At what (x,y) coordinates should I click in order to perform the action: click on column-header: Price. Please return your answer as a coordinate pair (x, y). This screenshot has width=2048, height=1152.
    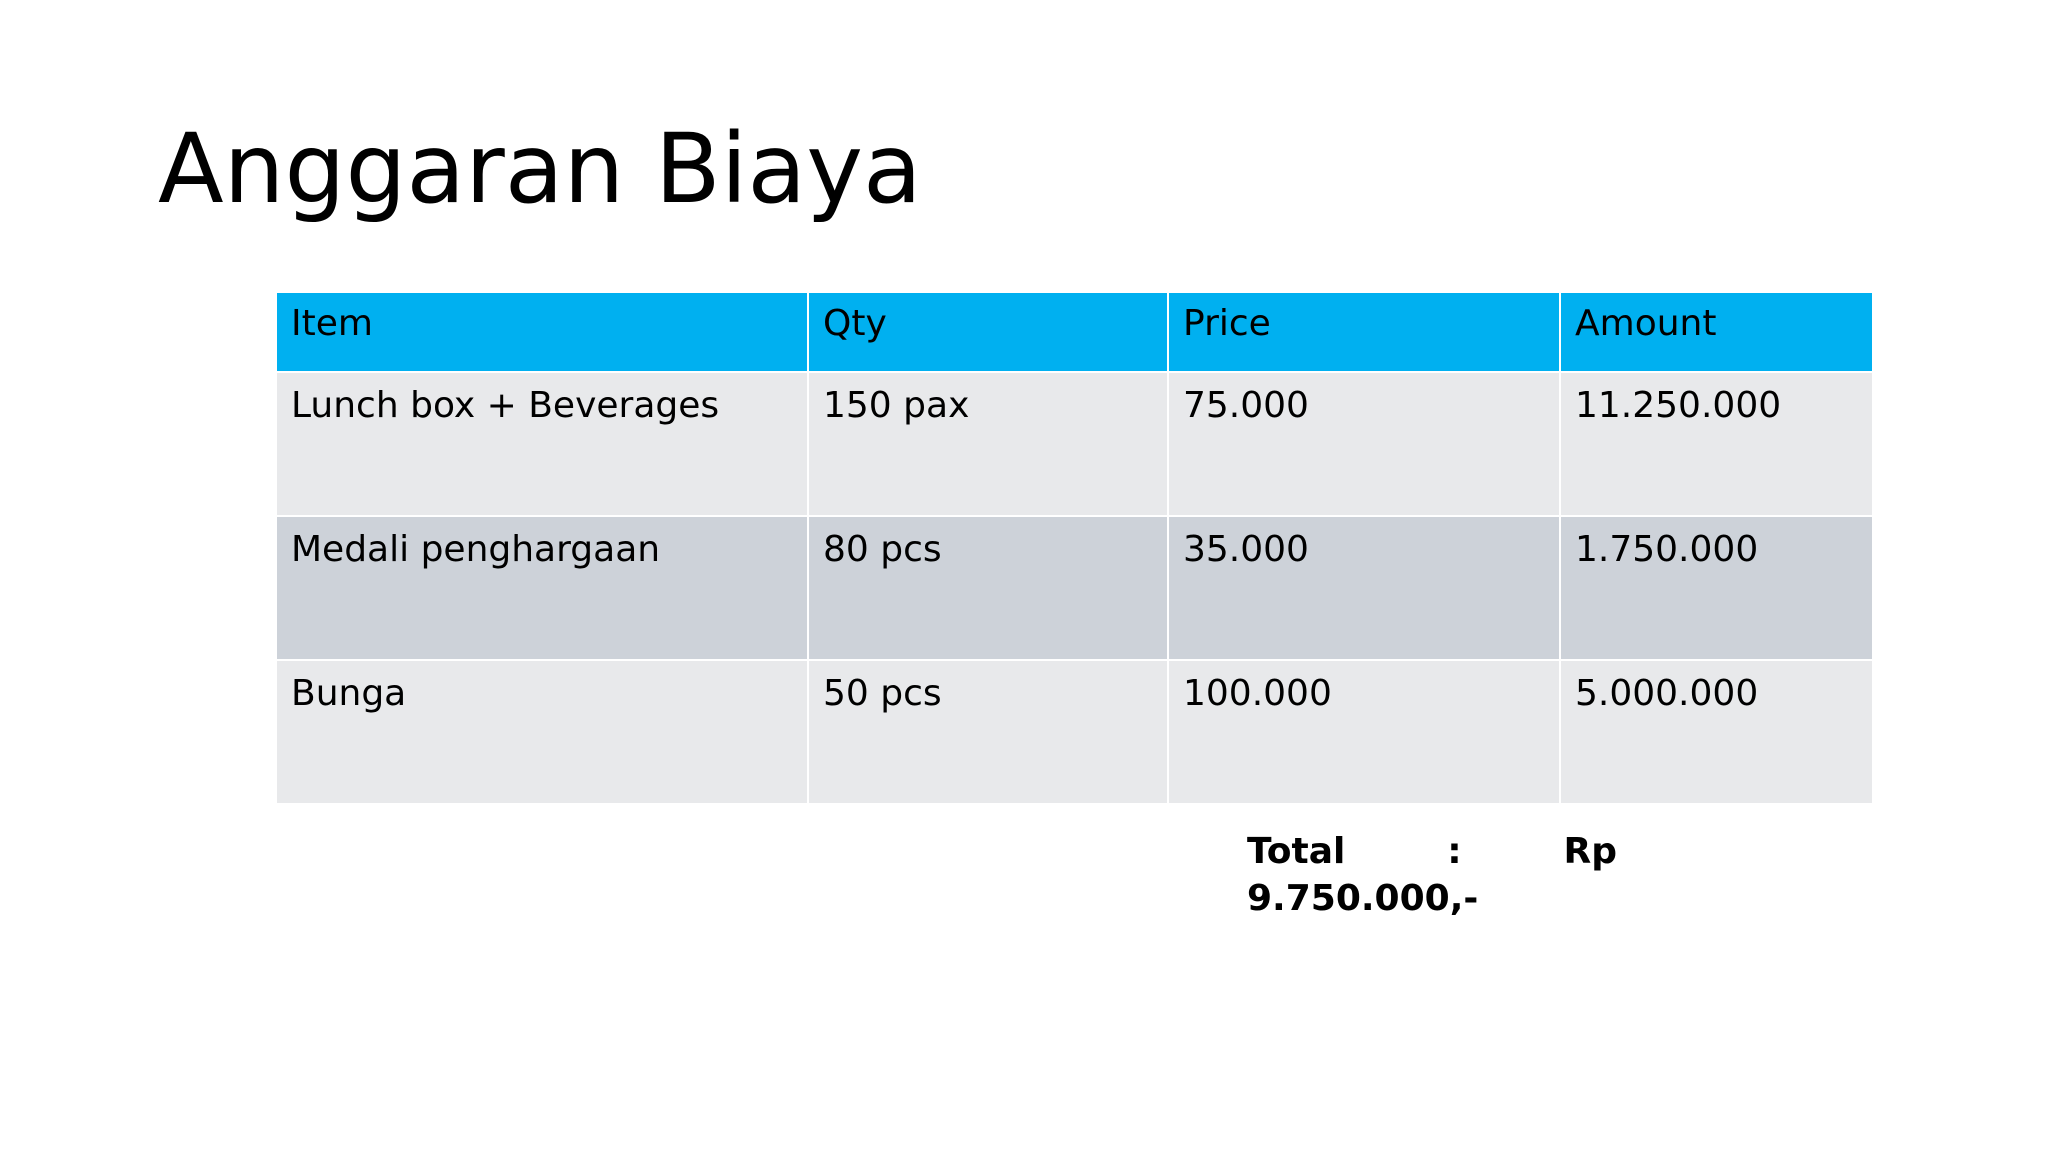
    Looking at the image, I should click on (1364, 332).